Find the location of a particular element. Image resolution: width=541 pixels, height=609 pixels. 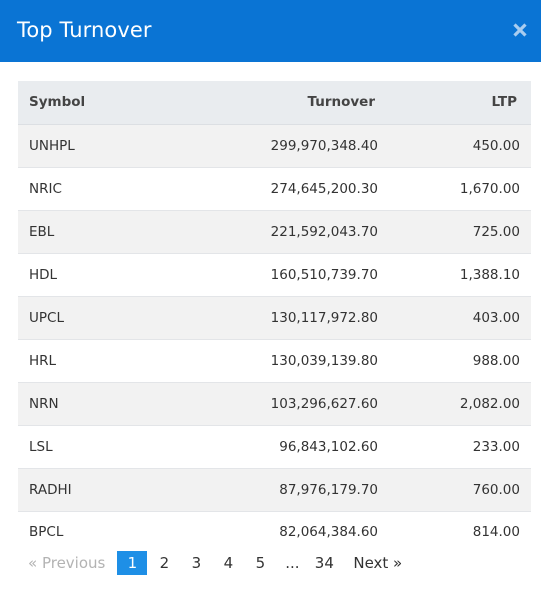

ltp-cell: 760.00 is located at coordinates (496, 489).